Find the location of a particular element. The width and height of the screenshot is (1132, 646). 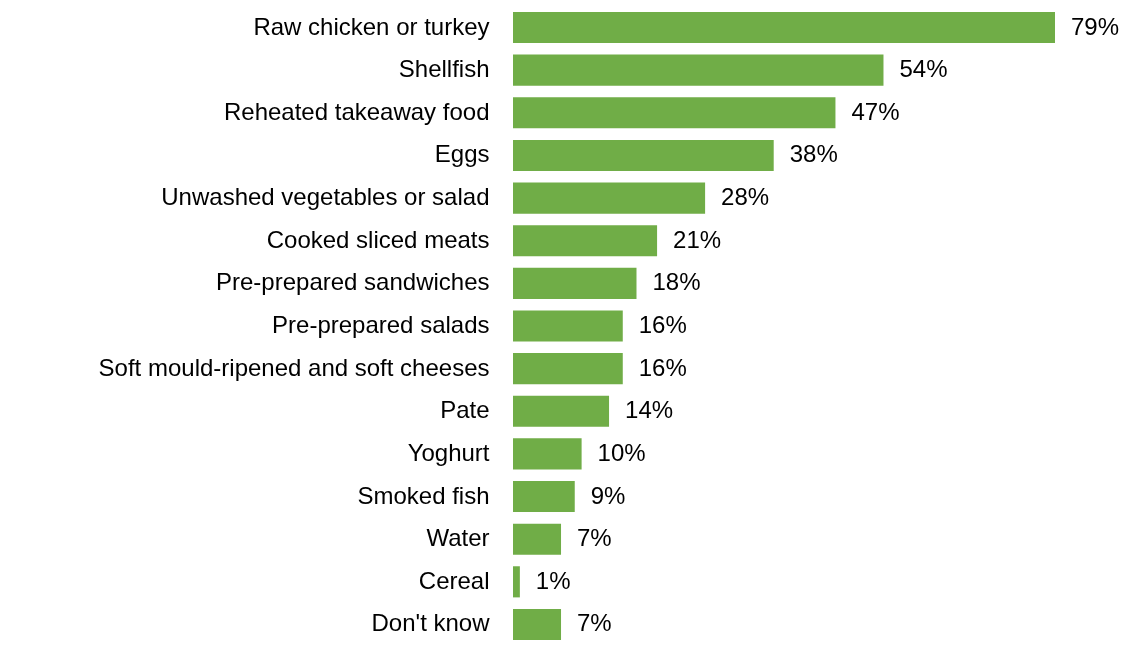

y-tick-label: Pre-prepared salads is located at coordinates (381, 324).